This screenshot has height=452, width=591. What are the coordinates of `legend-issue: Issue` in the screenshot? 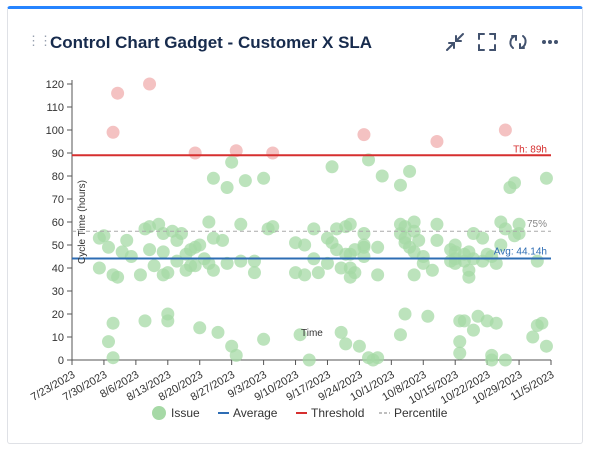 It's located at (176, 413).